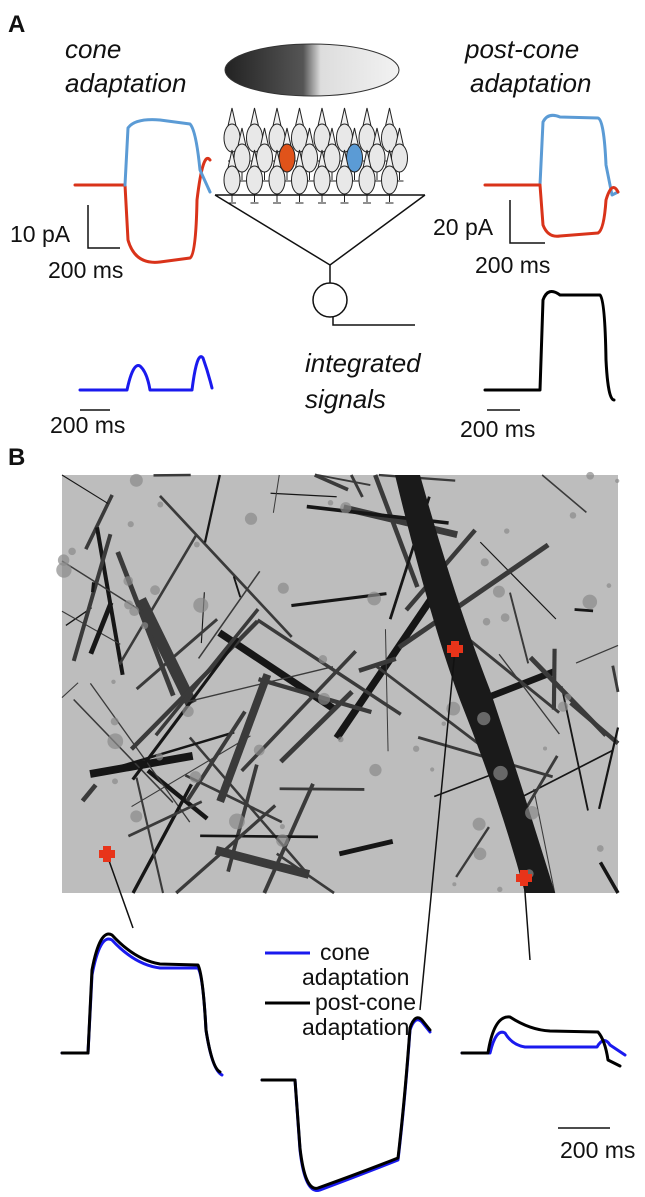 Image resolution: width=645 pixels, height=1197 pixels. Describe the element at coordinates (330, 300) in the screenshot. I see `cell` at that location.